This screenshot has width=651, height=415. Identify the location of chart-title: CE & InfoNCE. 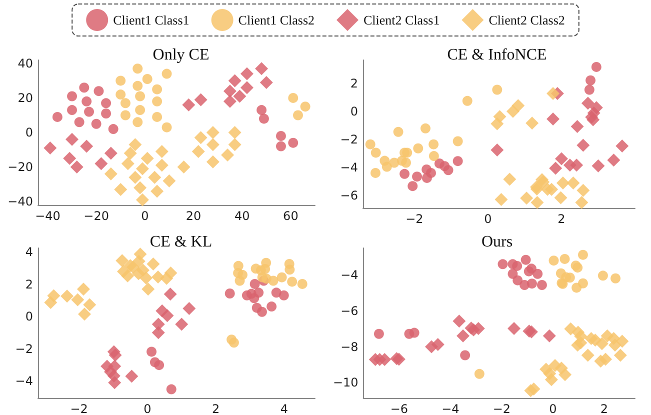
(497, 55).